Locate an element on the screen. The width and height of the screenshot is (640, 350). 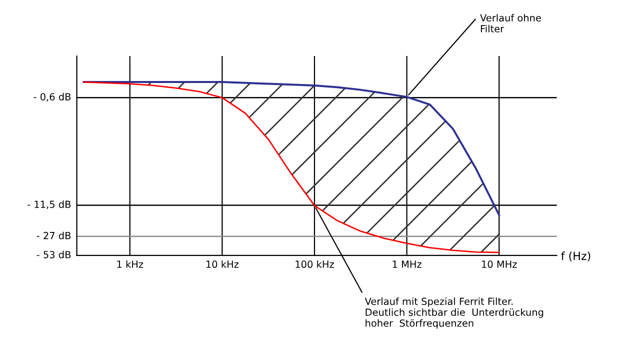
ref-line-label: - 11,5 dB is located at coordinates (49, 205).